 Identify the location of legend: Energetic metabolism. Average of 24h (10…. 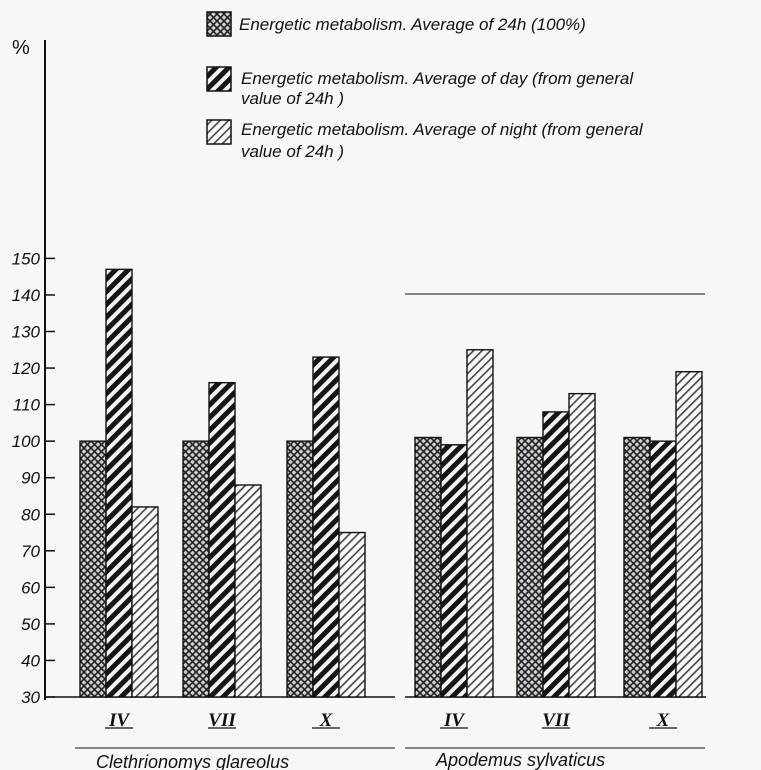
(425, 86).